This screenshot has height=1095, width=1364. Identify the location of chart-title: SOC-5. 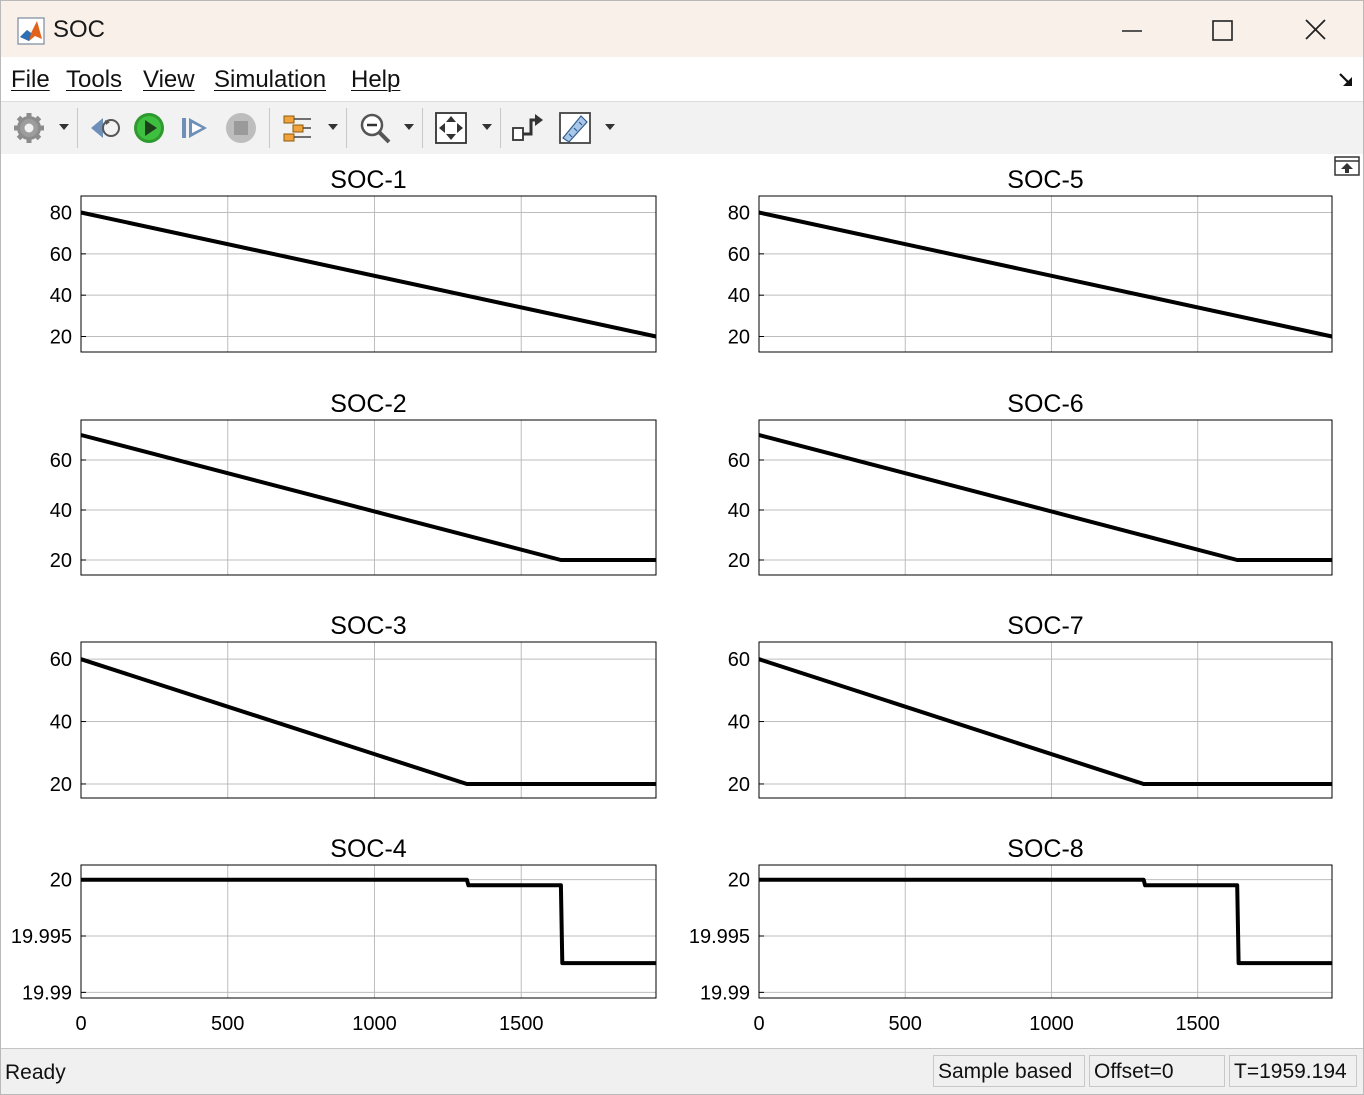
(1045, 180).